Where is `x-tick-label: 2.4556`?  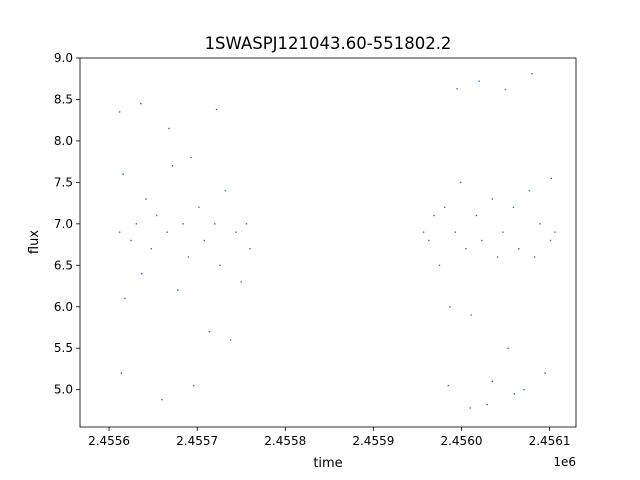 x-tick-label: 2.4556 is located at coordinates (109, 441).